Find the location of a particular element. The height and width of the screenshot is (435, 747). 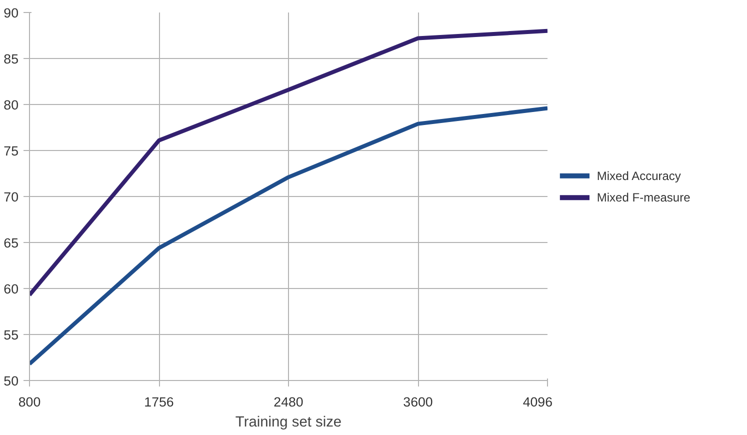

x-tick-label: 800 is located at coordinates (29, 402).